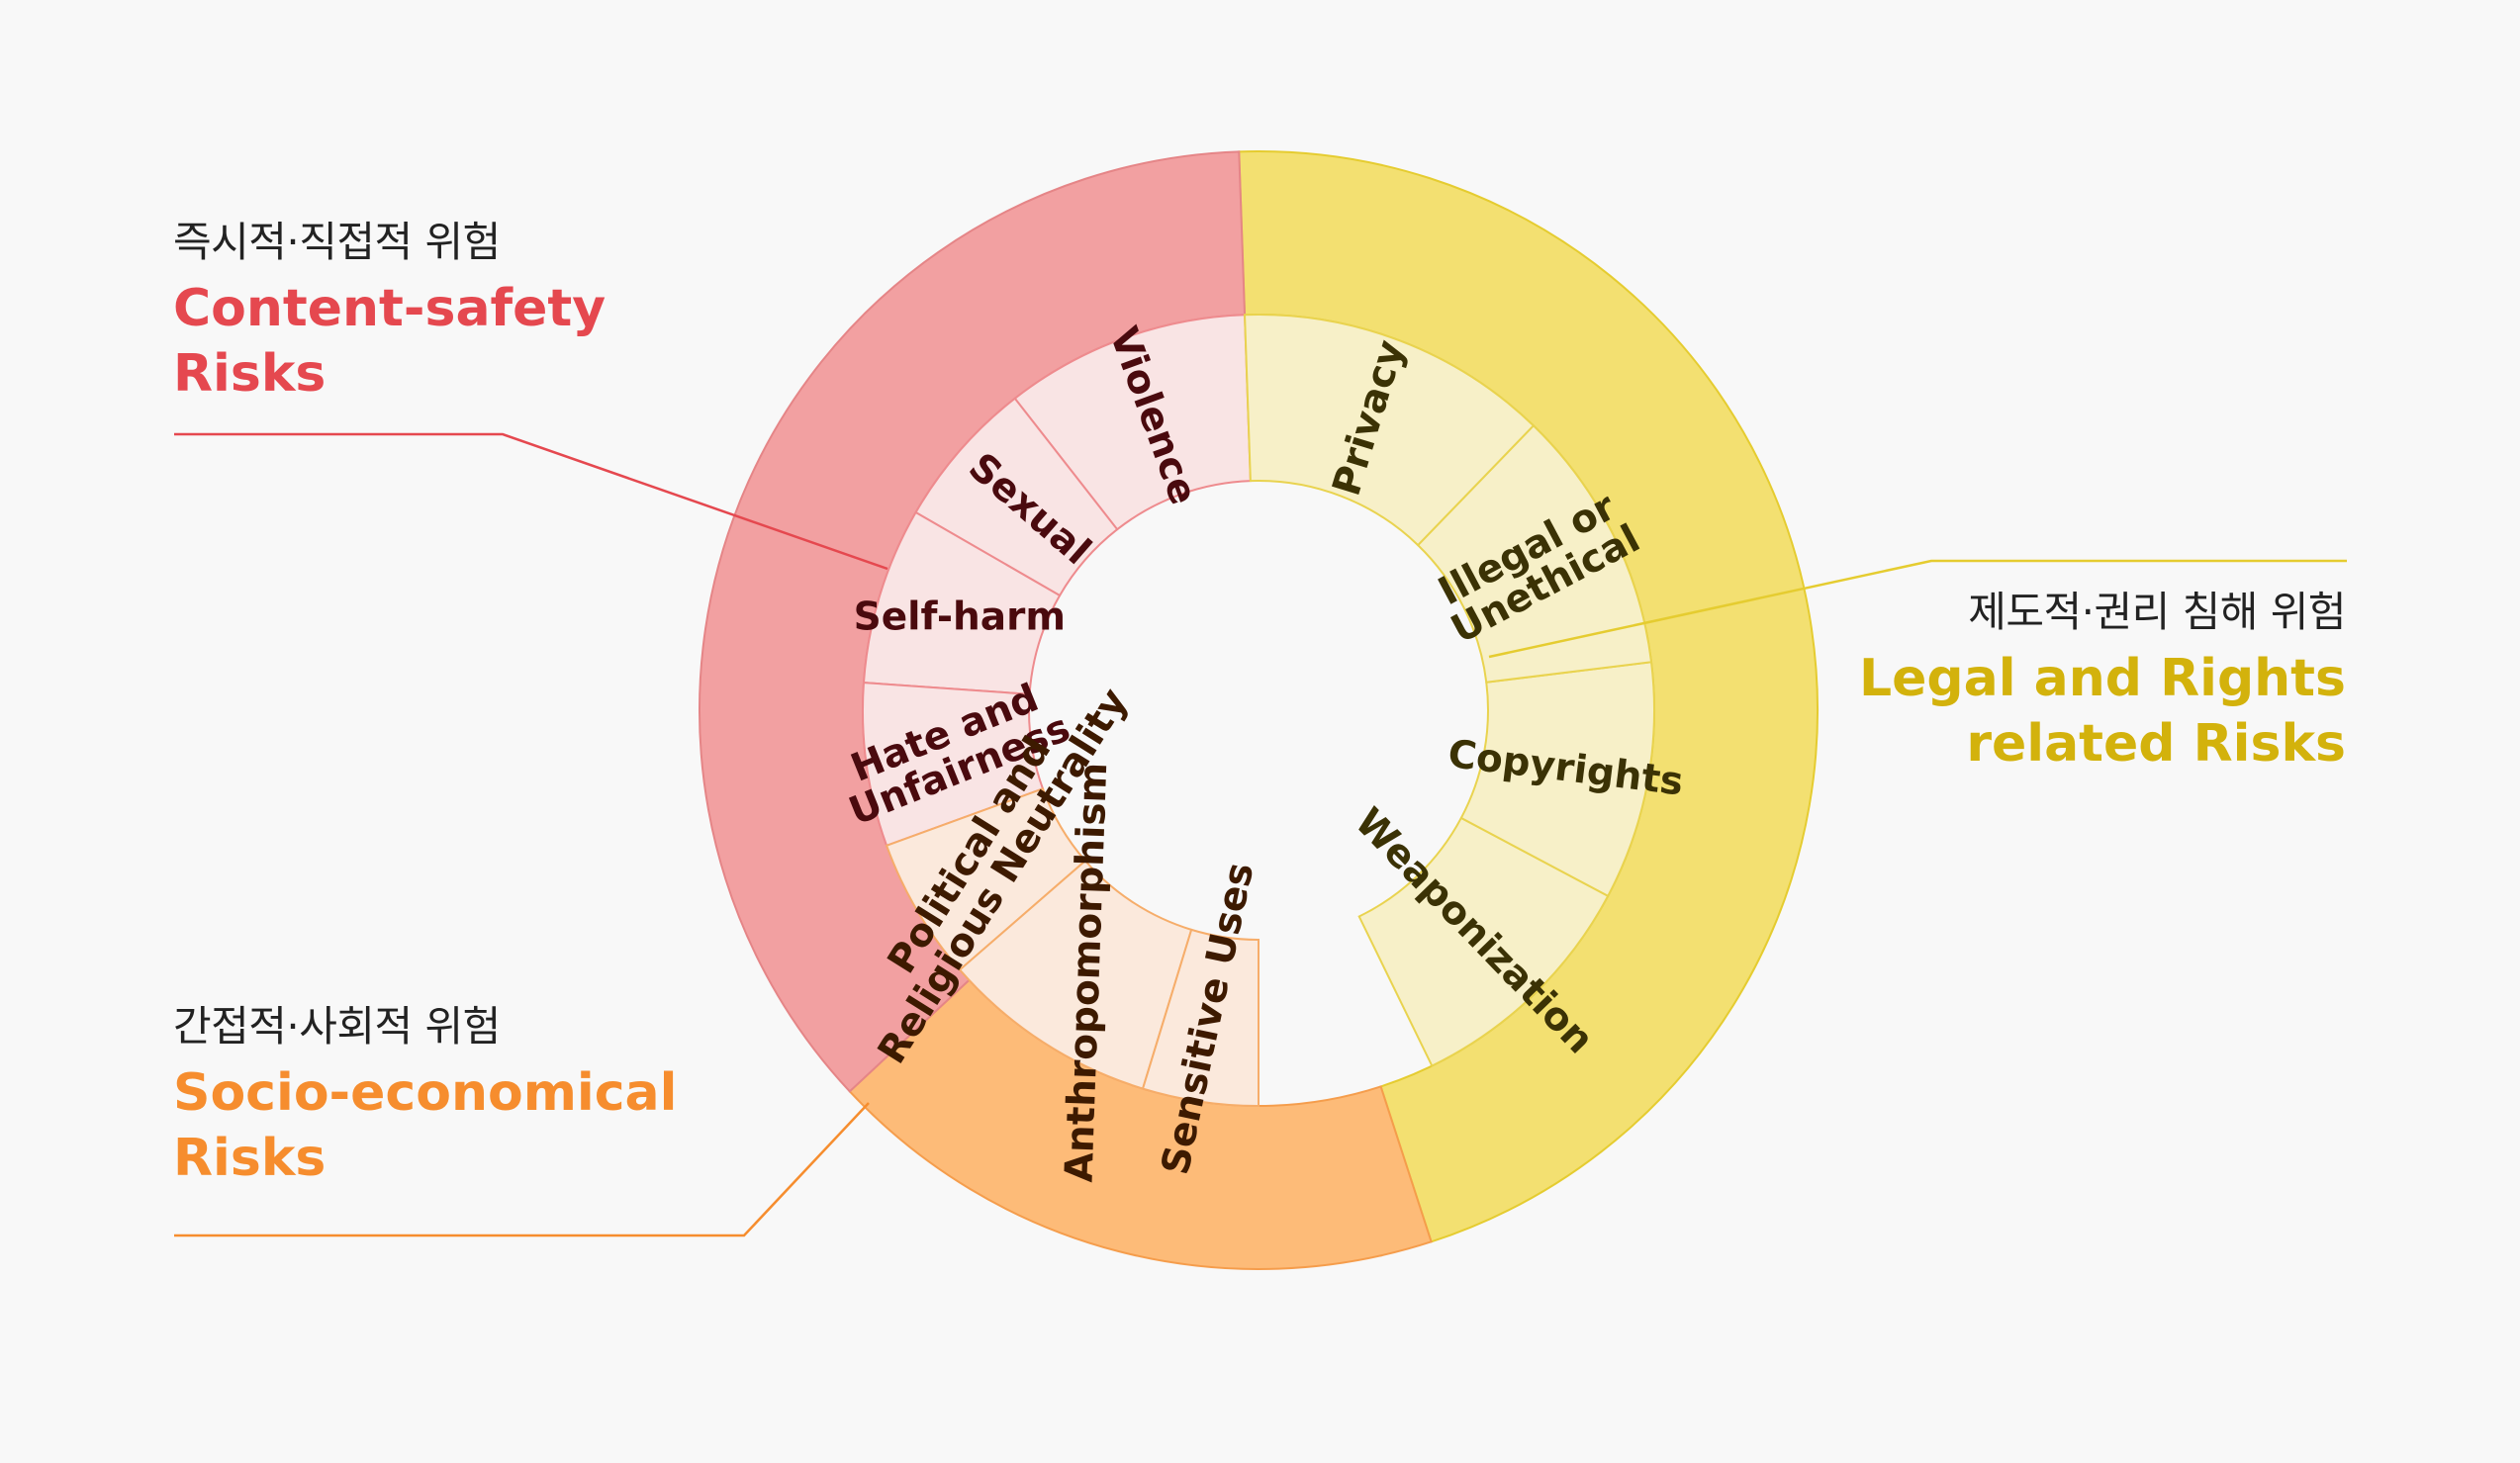 The image size is (2520, 1463). Describe the element at coordinates (531, 501) in the screenshot. I see `content-safety-leader-line` at that location.